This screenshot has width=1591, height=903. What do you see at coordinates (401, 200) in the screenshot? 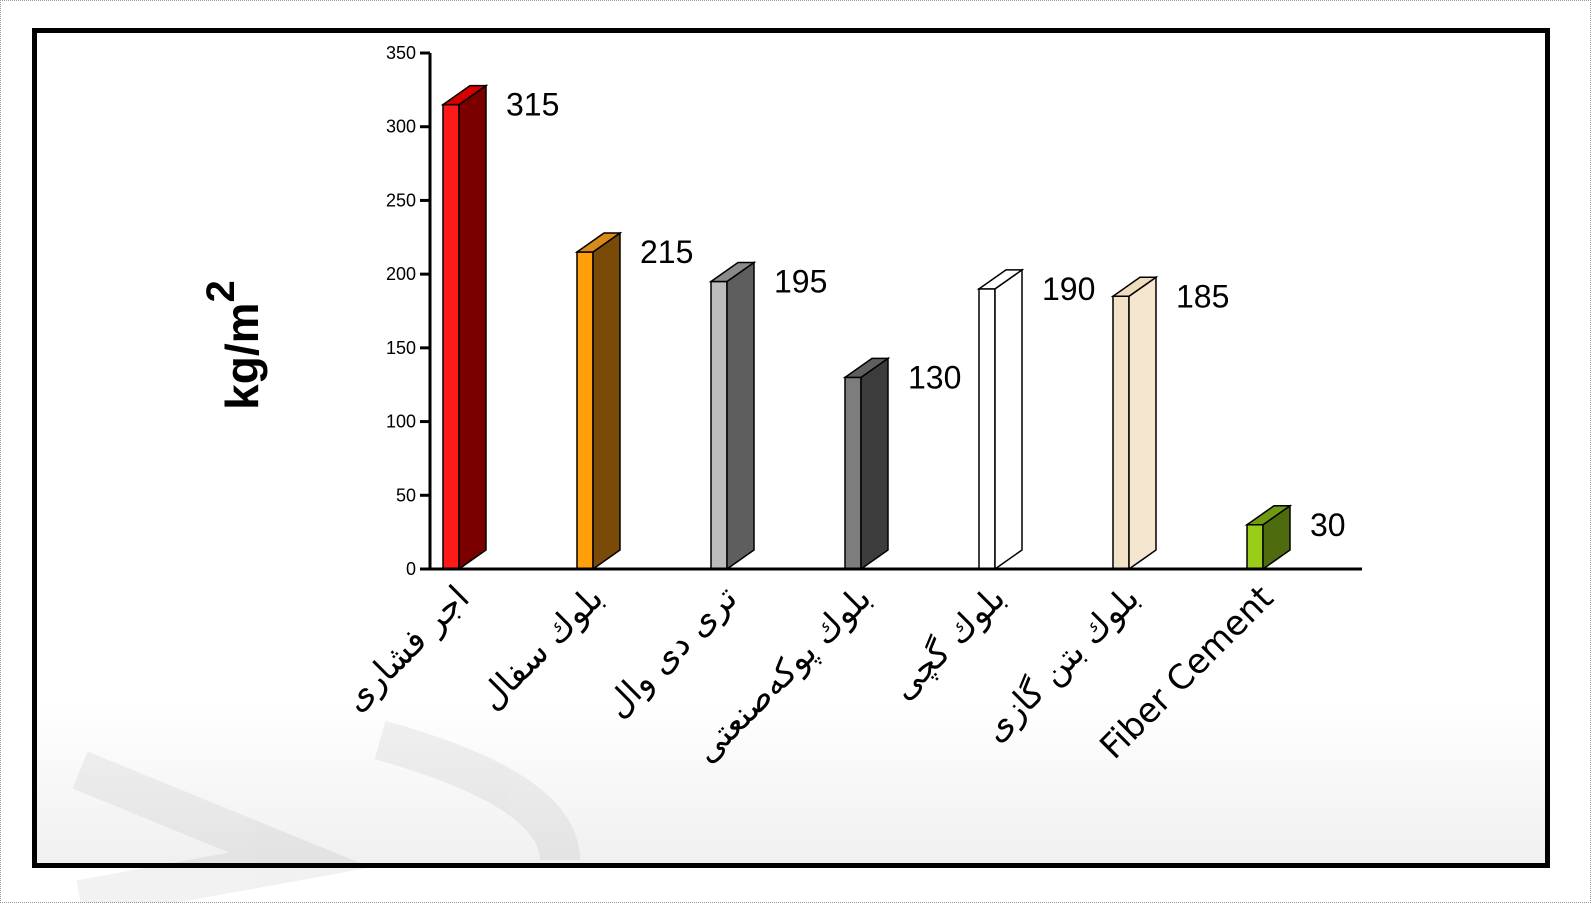
I see `y-tick-label: 250` at bounding box center [401, 200].